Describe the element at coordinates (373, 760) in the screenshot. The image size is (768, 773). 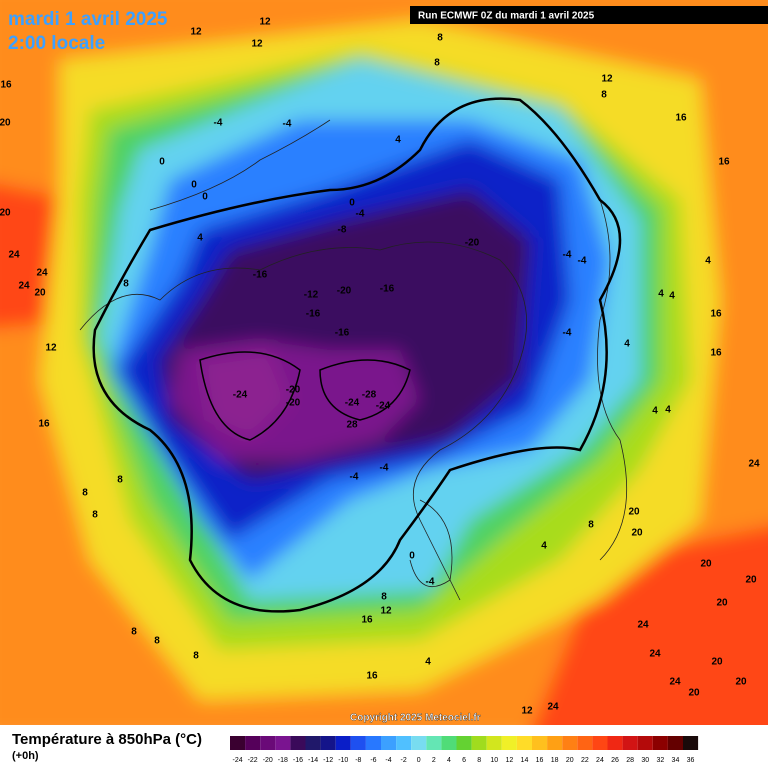
I see `scale-tick-label: -6` at that location.